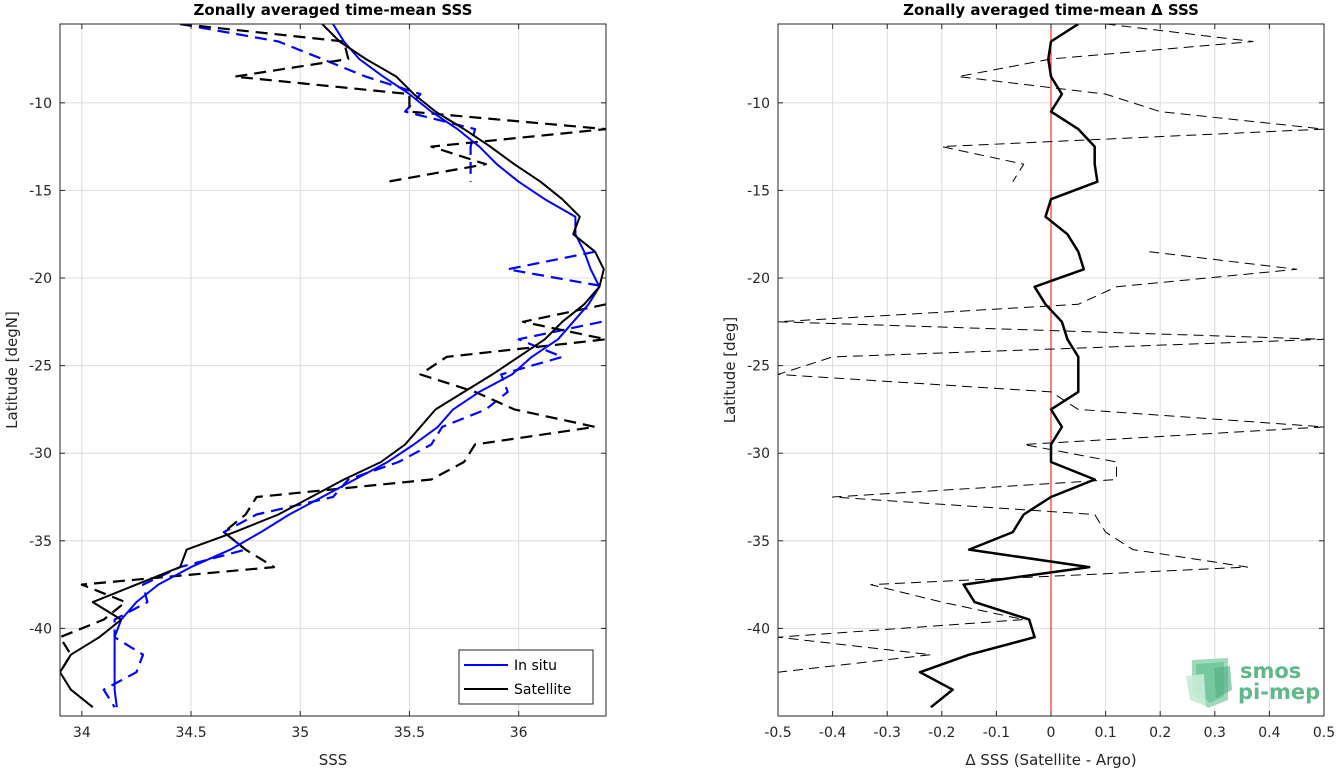 The width and height of the screenshot is (1336, 770). What do you see at coordinates (40, 191) in the screenshot?
I see `sss-y-tick-label: -15` at bounding box center [40, 191].